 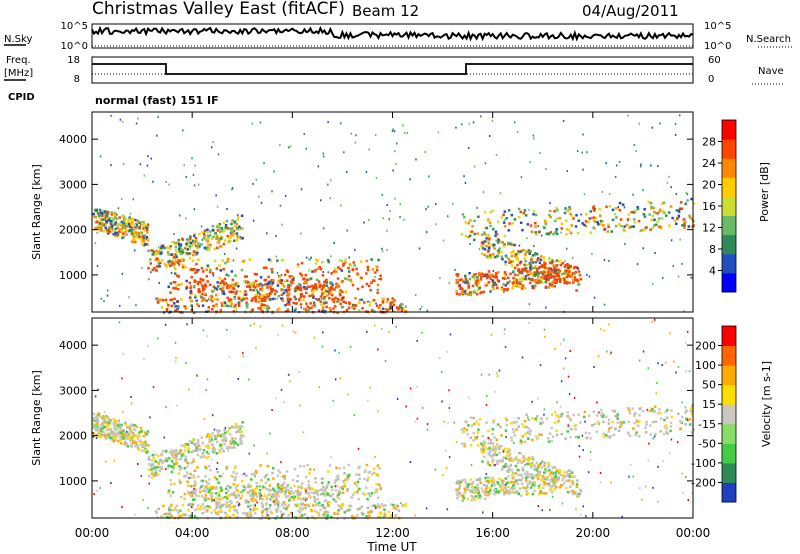 I want to click on colorbar-swatch, so click(x=729, y=168).